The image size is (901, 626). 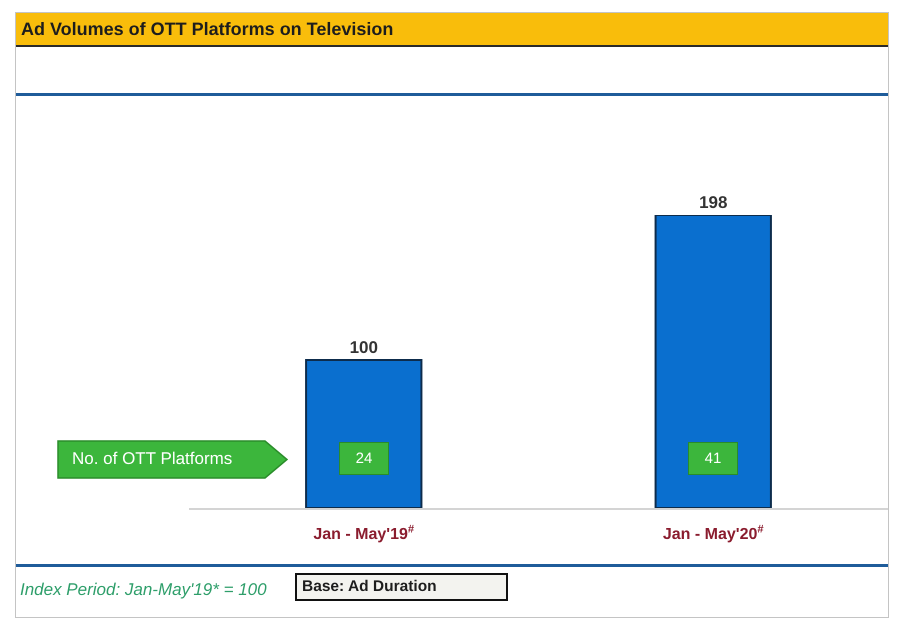 I want to click on annotation: 24, so click(x=364, y=458).